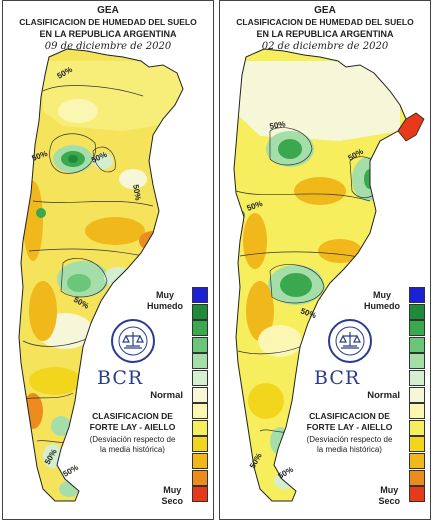 The image size is (435, 523). Describe the element at coordinates (108, 46) in the screenshot. I see `map-date: 09 de diciembre de 2020` at that location.